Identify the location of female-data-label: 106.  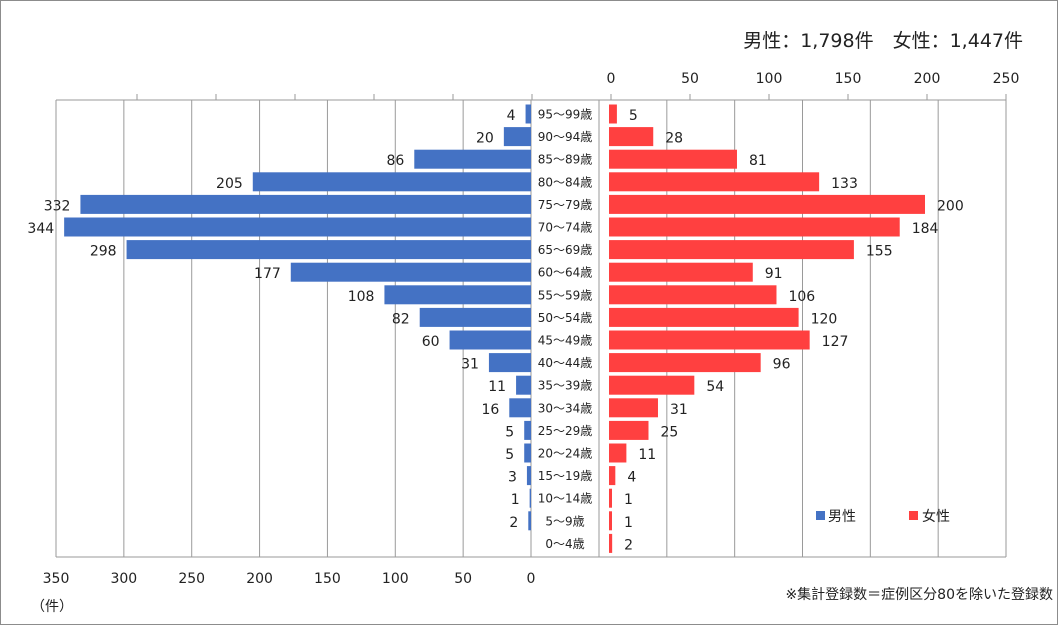
(801, 297).